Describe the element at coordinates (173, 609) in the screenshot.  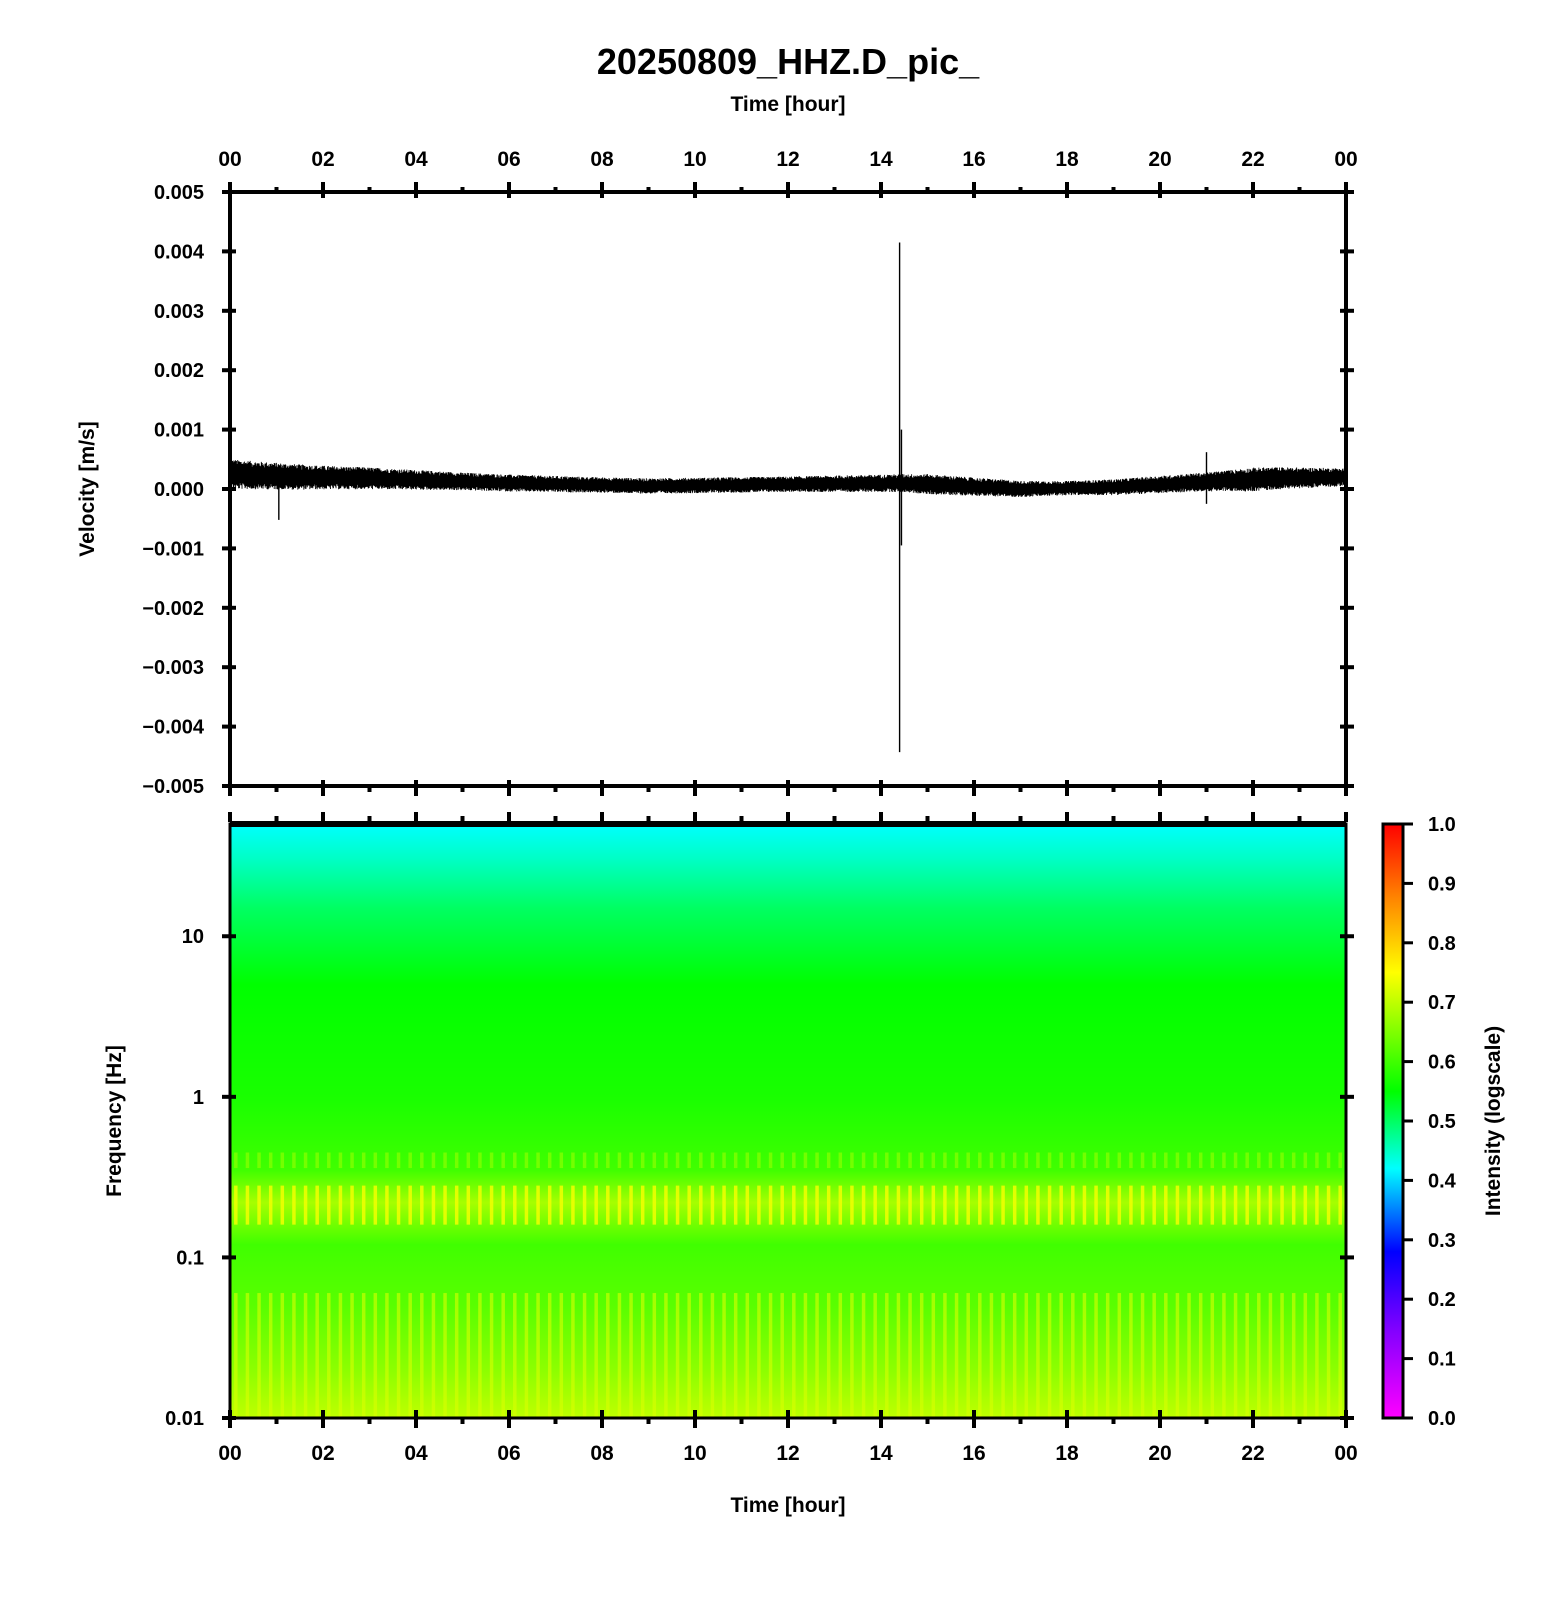
I see `y-tick-label: −0.002` at that location.